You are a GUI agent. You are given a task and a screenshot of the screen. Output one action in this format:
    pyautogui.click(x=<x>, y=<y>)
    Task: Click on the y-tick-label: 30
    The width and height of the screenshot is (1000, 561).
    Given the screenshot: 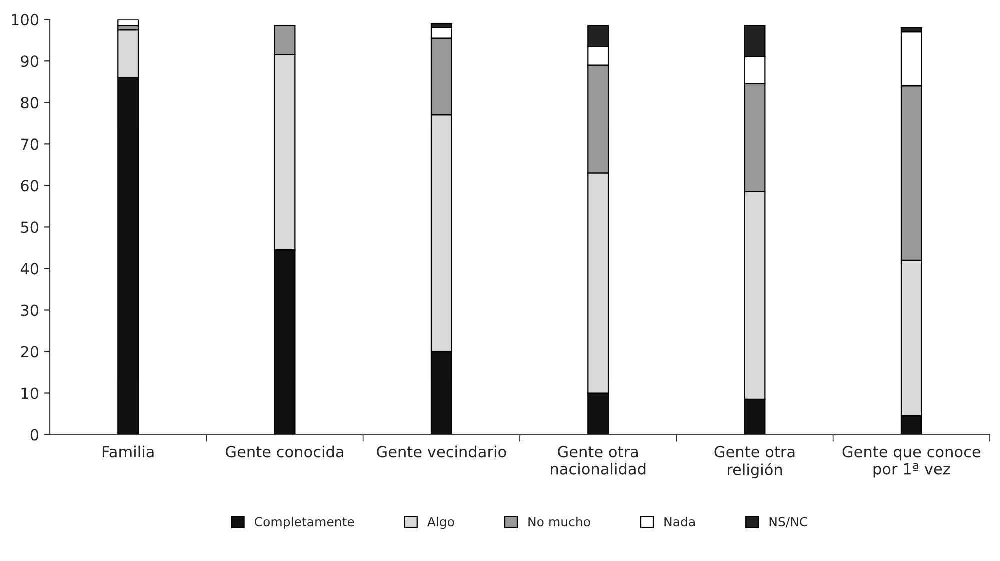 What is the action you would take?
    pyautogui.click(x=30, y=310)
    